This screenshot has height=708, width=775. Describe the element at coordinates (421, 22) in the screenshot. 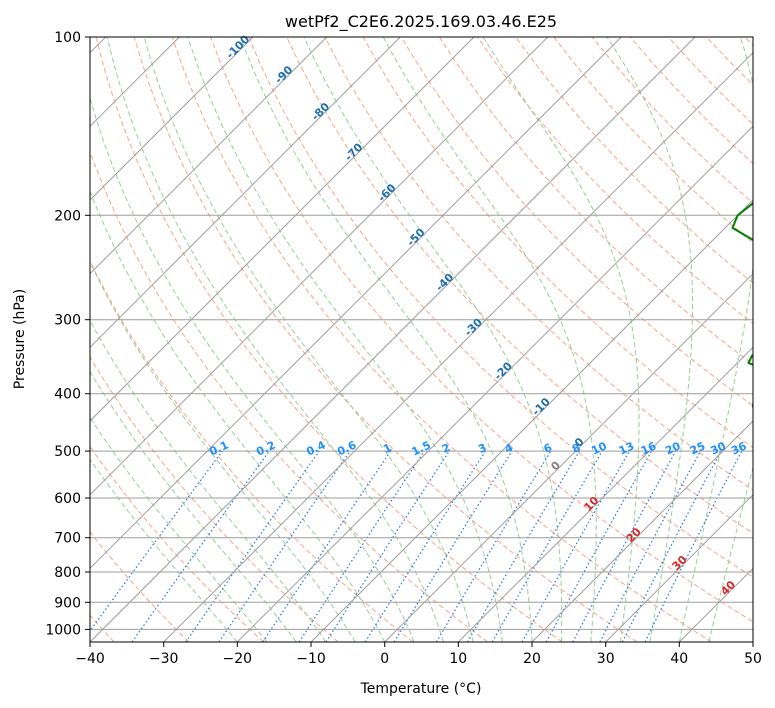

I see `chart-title: wetPf2_C2E6.2025.169.03.46.E25` at that location.